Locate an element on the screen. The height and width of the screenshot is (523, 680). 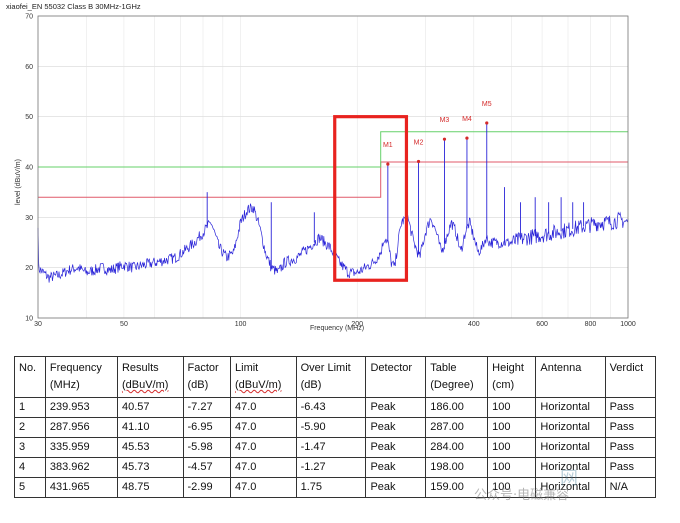
marker-layer: M1 M2 M3 M4 M5 is located at coordinates (412, 191).